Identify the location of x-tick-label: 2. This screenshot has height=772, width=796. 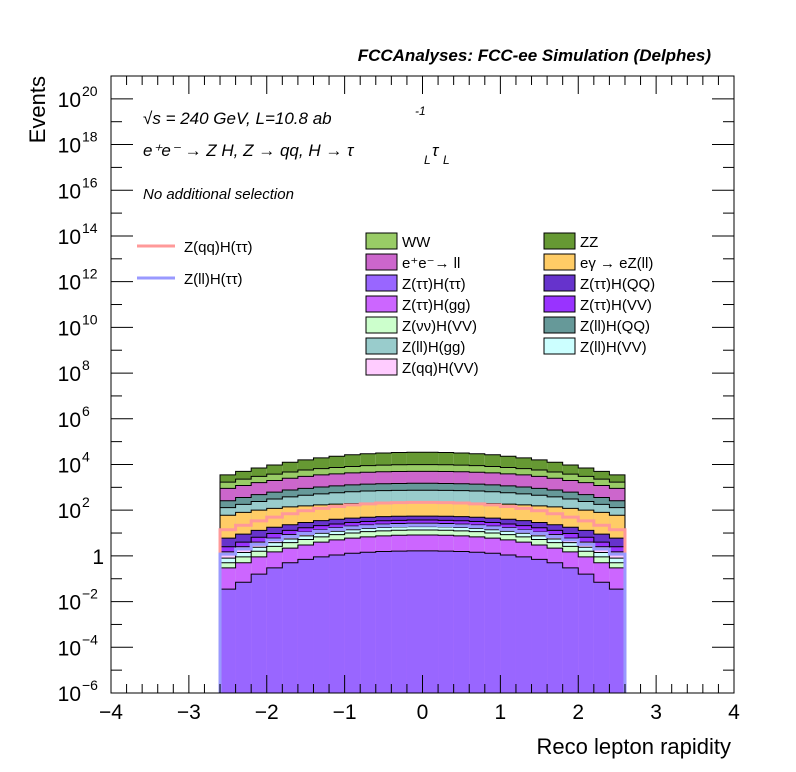
(578, 712).